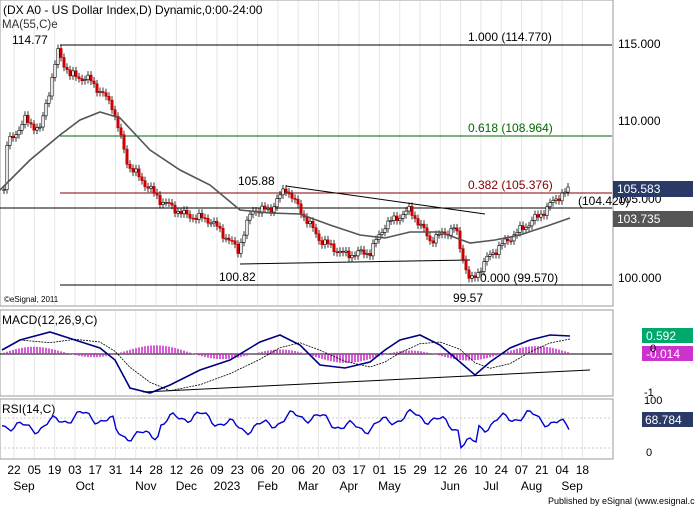 This screenshot has height=508, width=695. I want to click on x-tick-month: Sep, so click(572, 486).